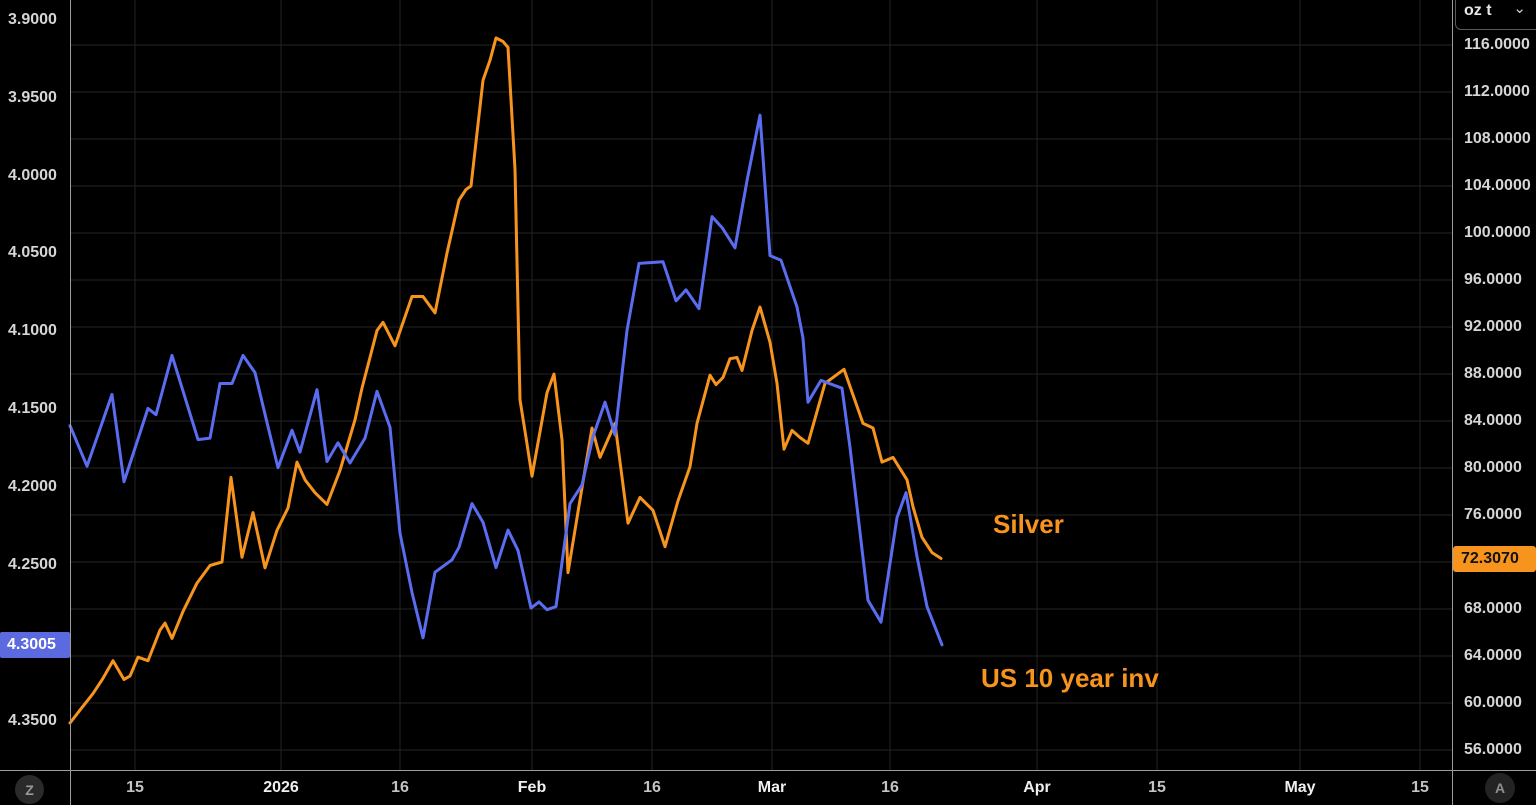 The width and height of the screenshot is (1536, 805). Describe the element at coordinates (1028, 524) in the screenshot. I see `series-label-silver: Silver` at that location.